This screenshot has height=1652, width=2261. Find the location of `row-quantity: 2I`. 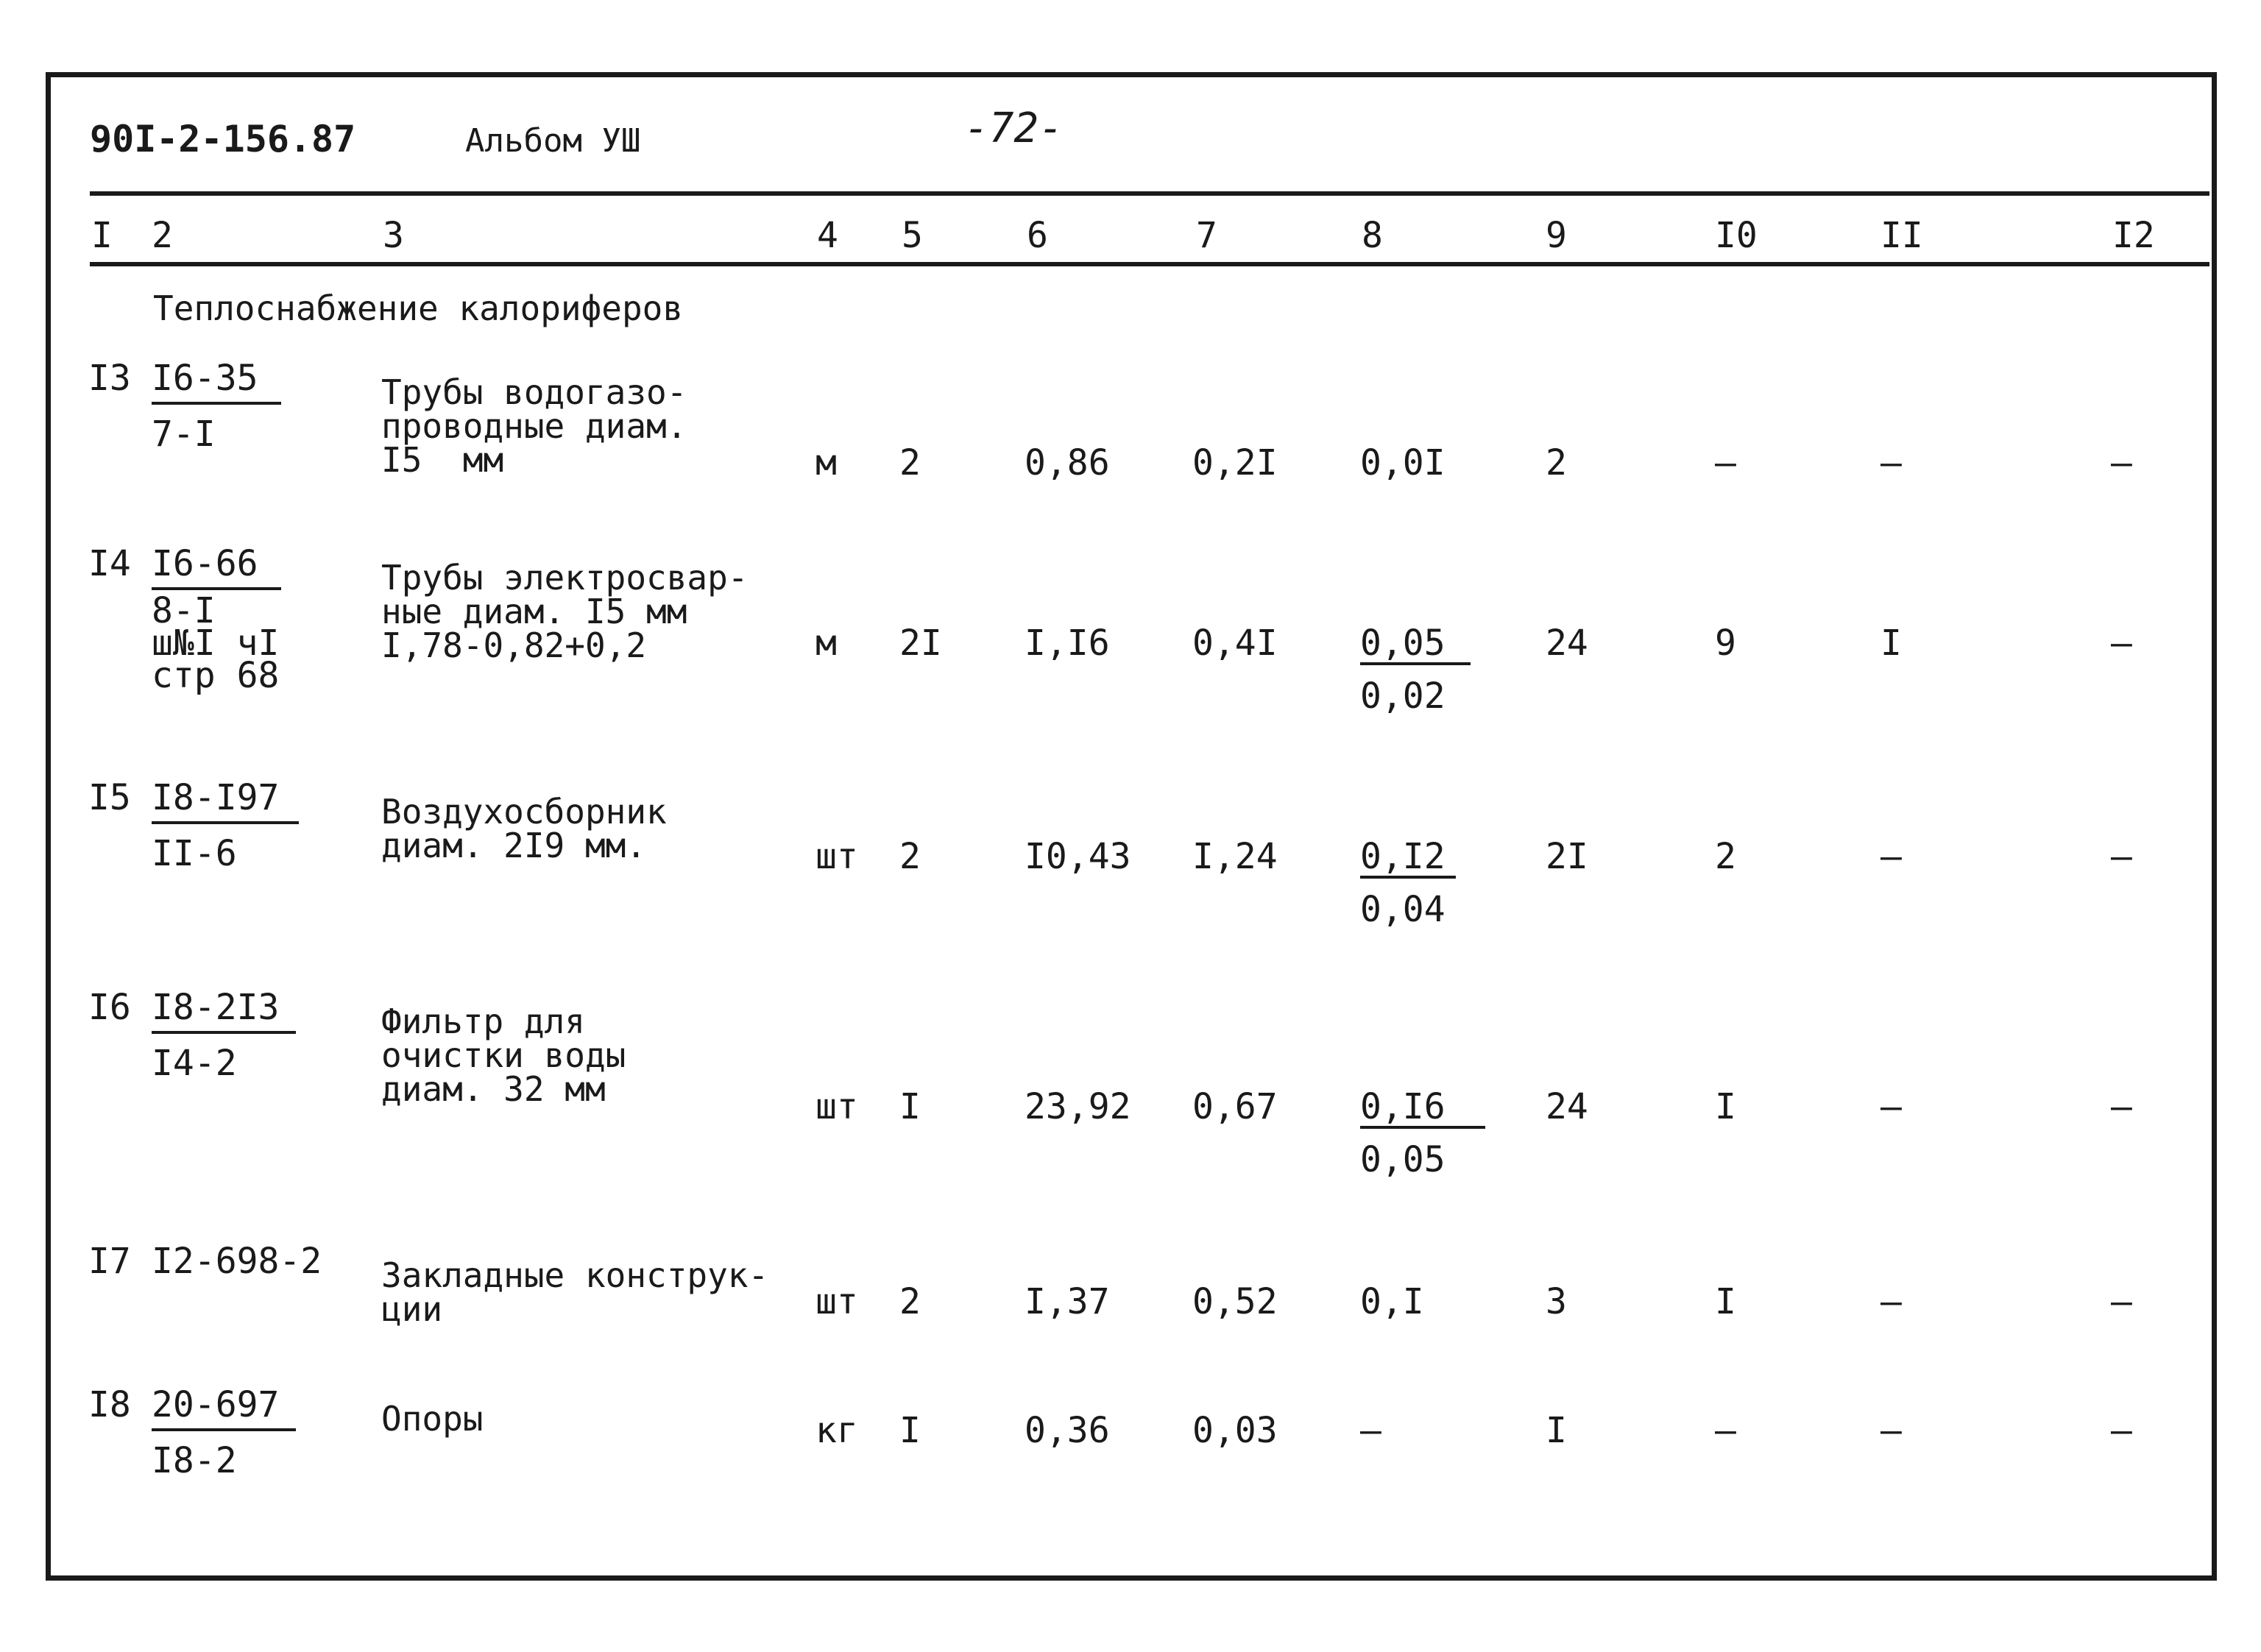

row-quantity: 2I is located at coordinates (920, 643).